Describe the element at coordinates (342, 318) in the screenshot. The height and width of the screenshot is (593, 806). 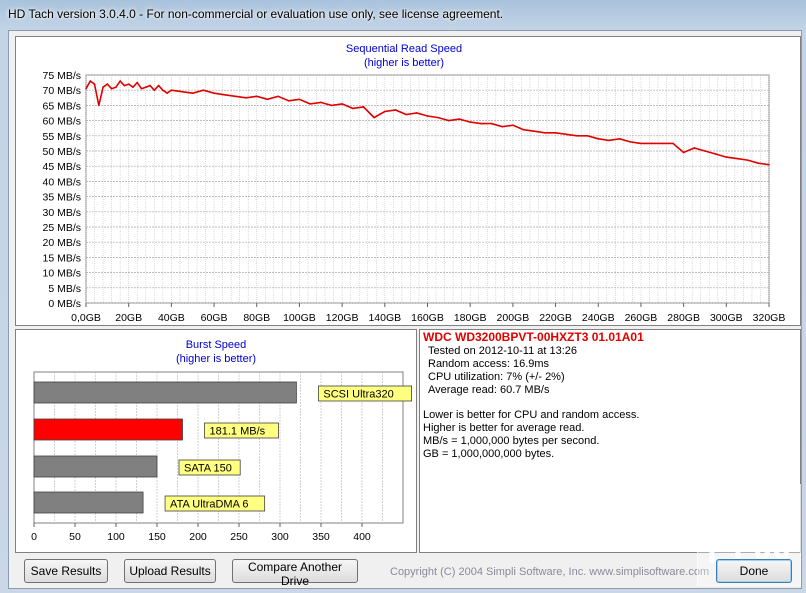
I see `seq-x-tick-label: 120GB` at that location.